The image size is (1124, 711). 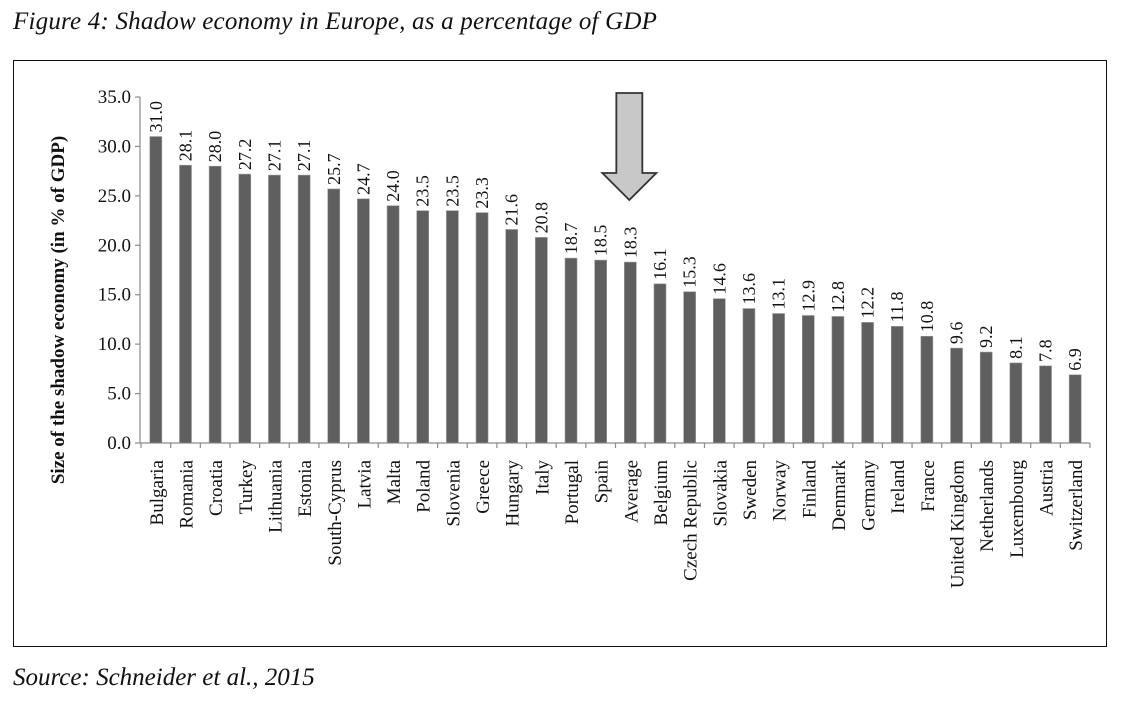 I want to click on average-arrow-icon, so click(x=629, y=147).